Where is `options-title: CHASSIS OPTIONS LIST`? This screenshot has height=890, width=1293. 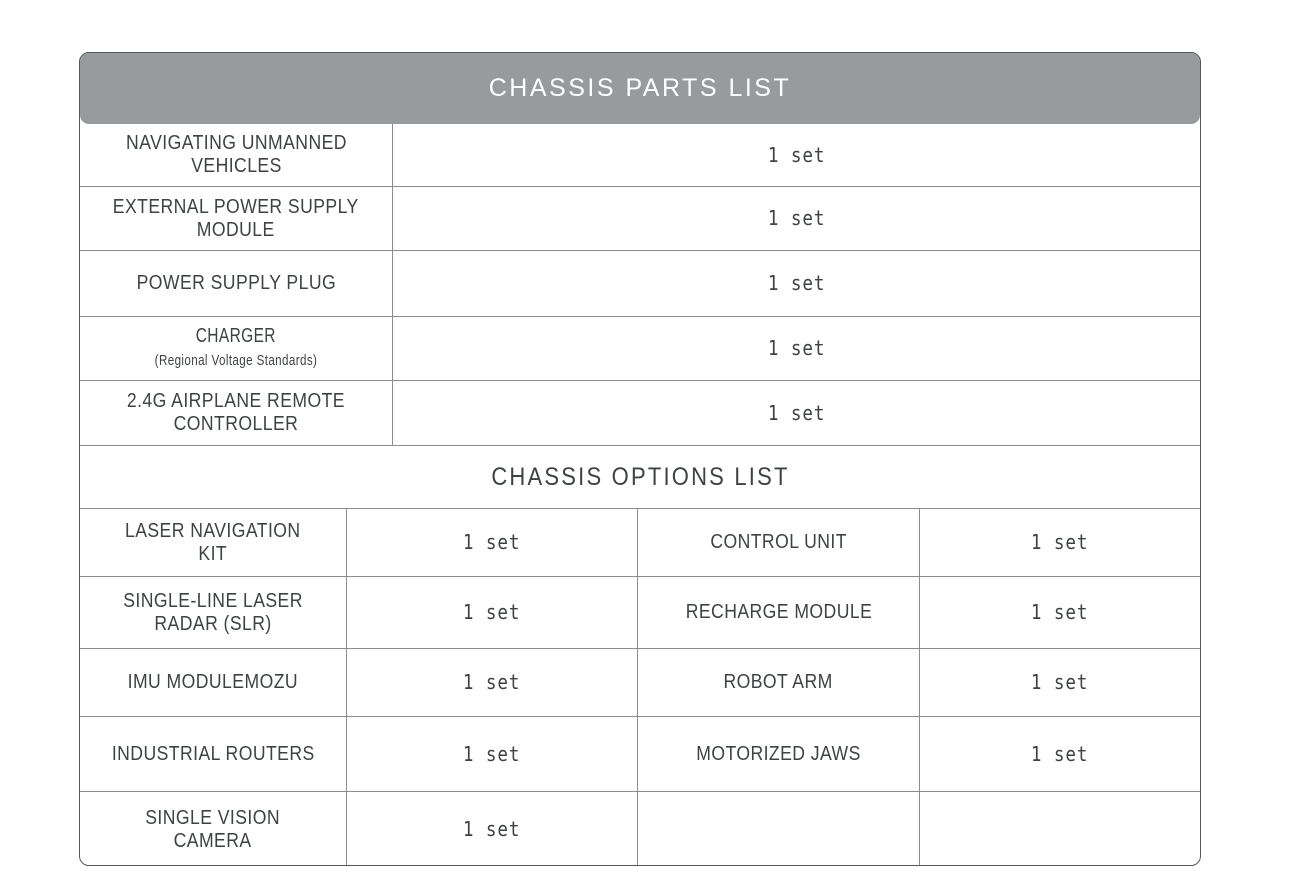 options-title: CHASSIS OPTIONS LIST is located at coordinates (640, 477).